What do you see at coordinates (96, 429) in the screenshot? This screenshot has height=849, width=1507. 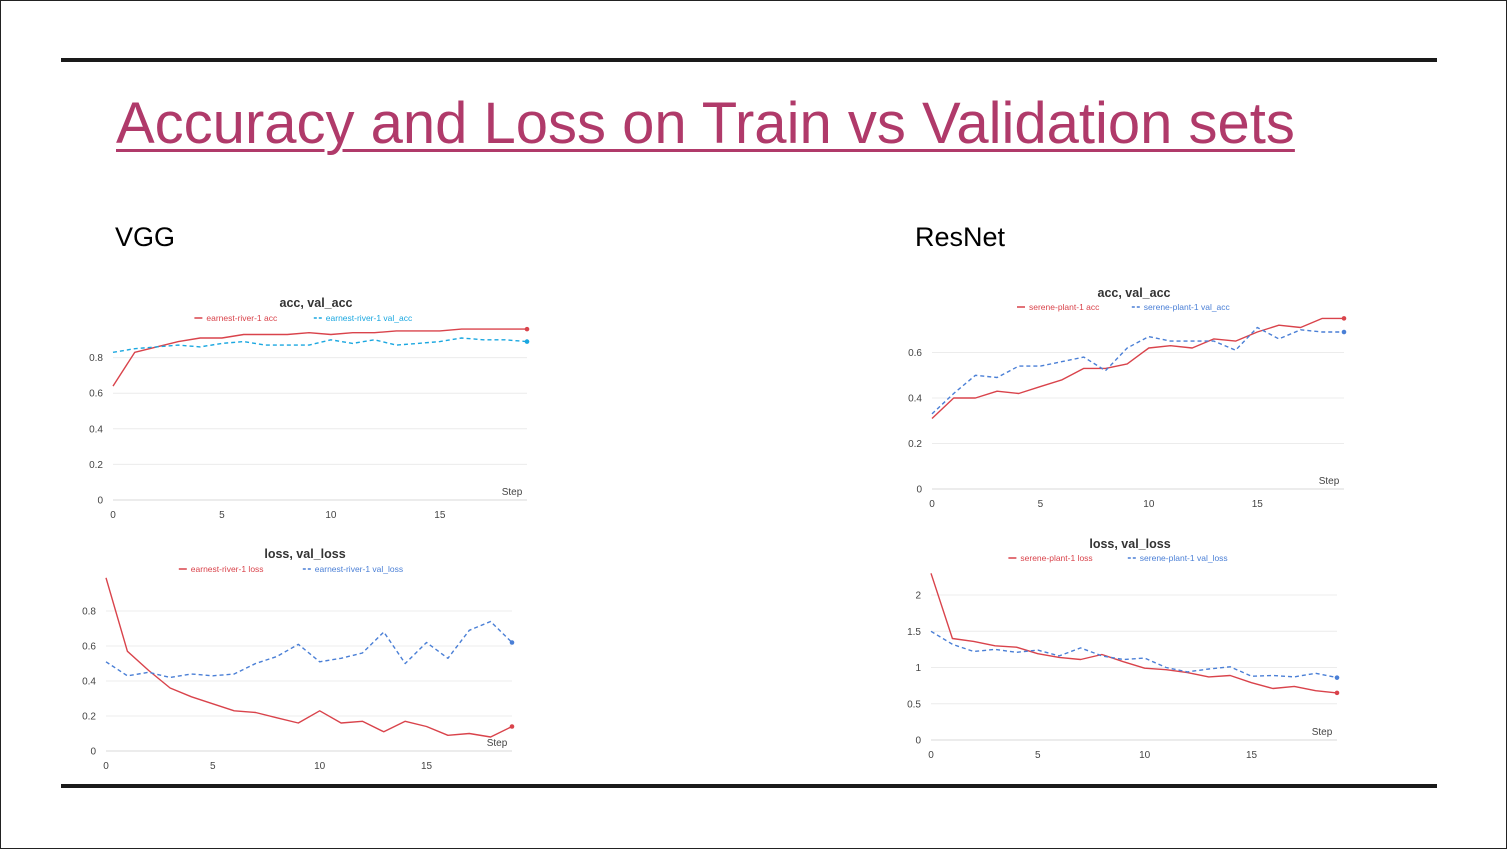 I see `y-tick-label: 0.4` at bounding box center [96, 429].